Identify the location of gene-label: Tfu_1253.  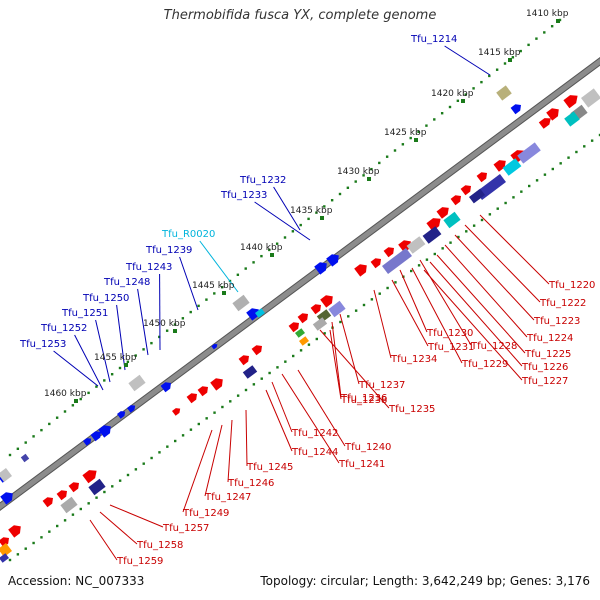
(42, 344).